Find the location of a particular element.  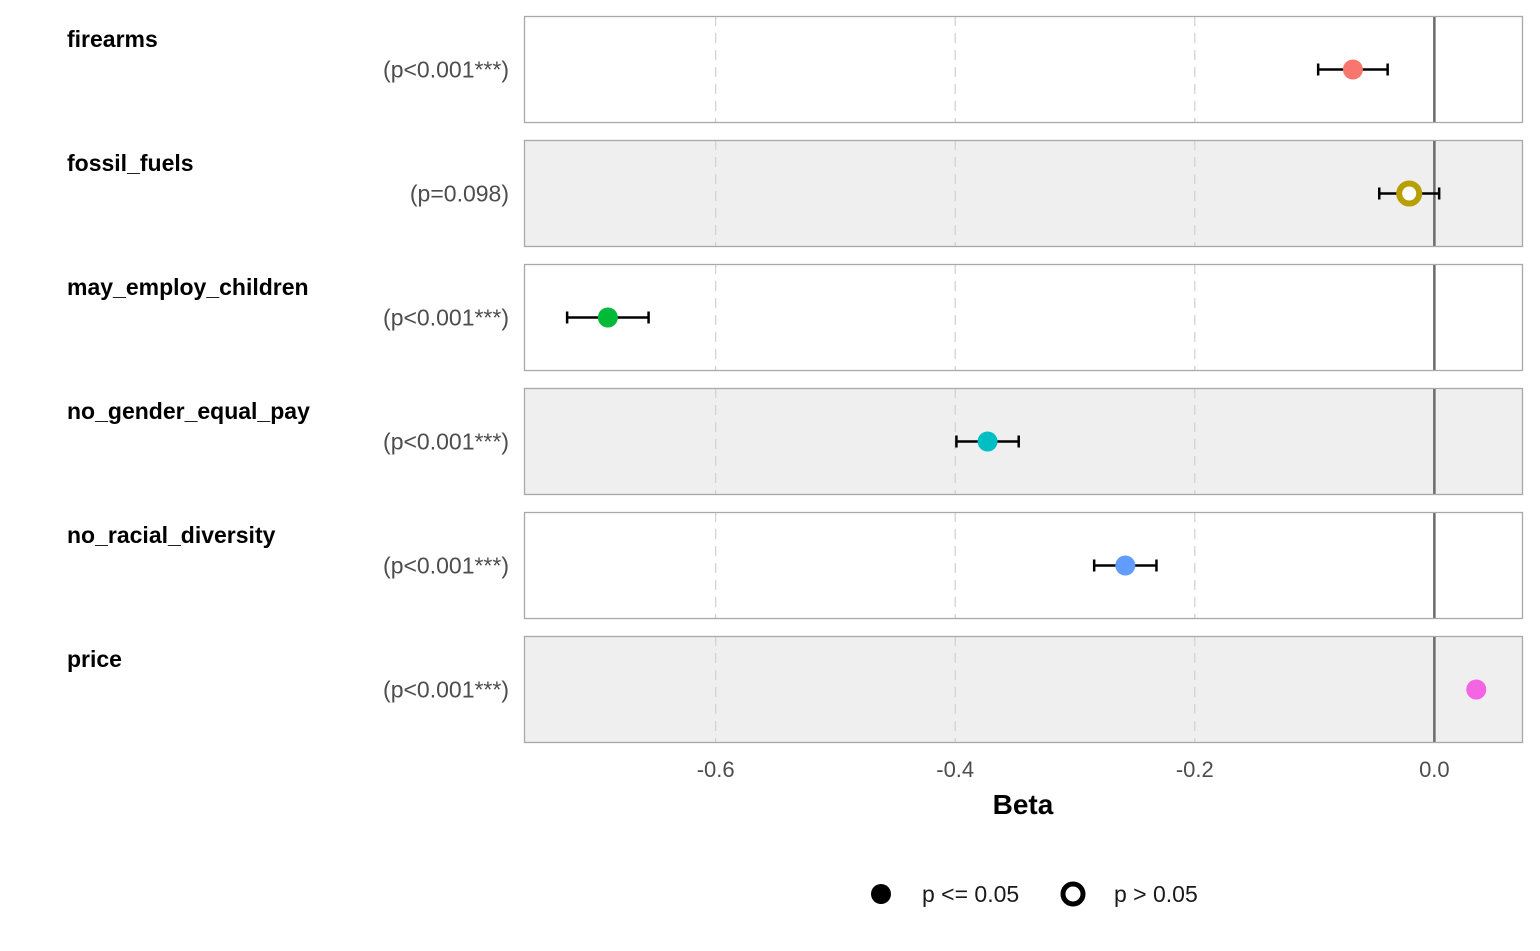

point-firearms is located at coordinates (1352, 69).